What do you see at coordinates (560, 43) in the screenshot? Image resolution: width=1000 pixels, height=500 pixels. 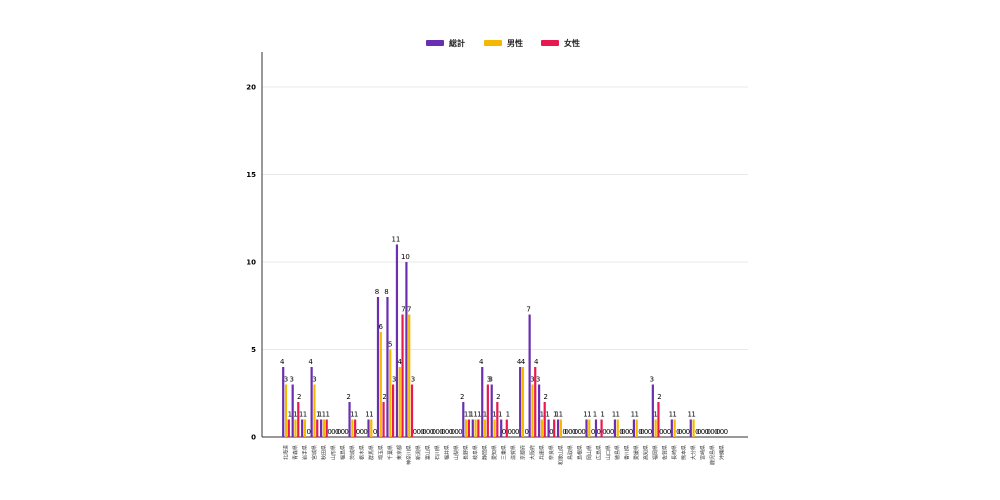 I see `legend-item: 女性` at bounding box center [560, 43].